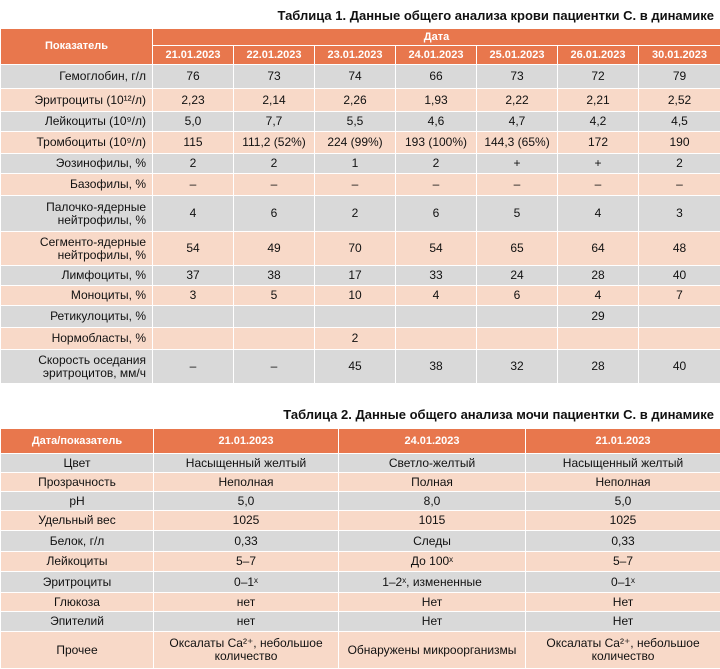  What do you see at coordinates (436, 37) in the screenshot?
I see `header-date: Дата` at bounding box center [436, 37].